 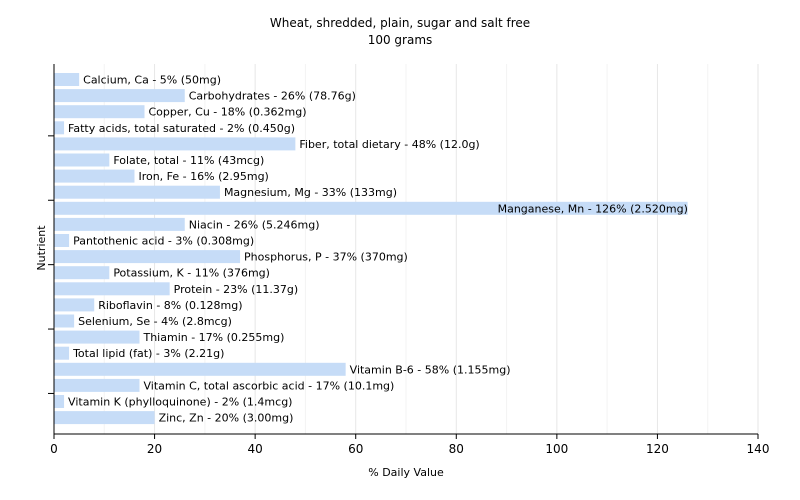 I want to click on x-tick-label: 0, so click(x=54, y=449).